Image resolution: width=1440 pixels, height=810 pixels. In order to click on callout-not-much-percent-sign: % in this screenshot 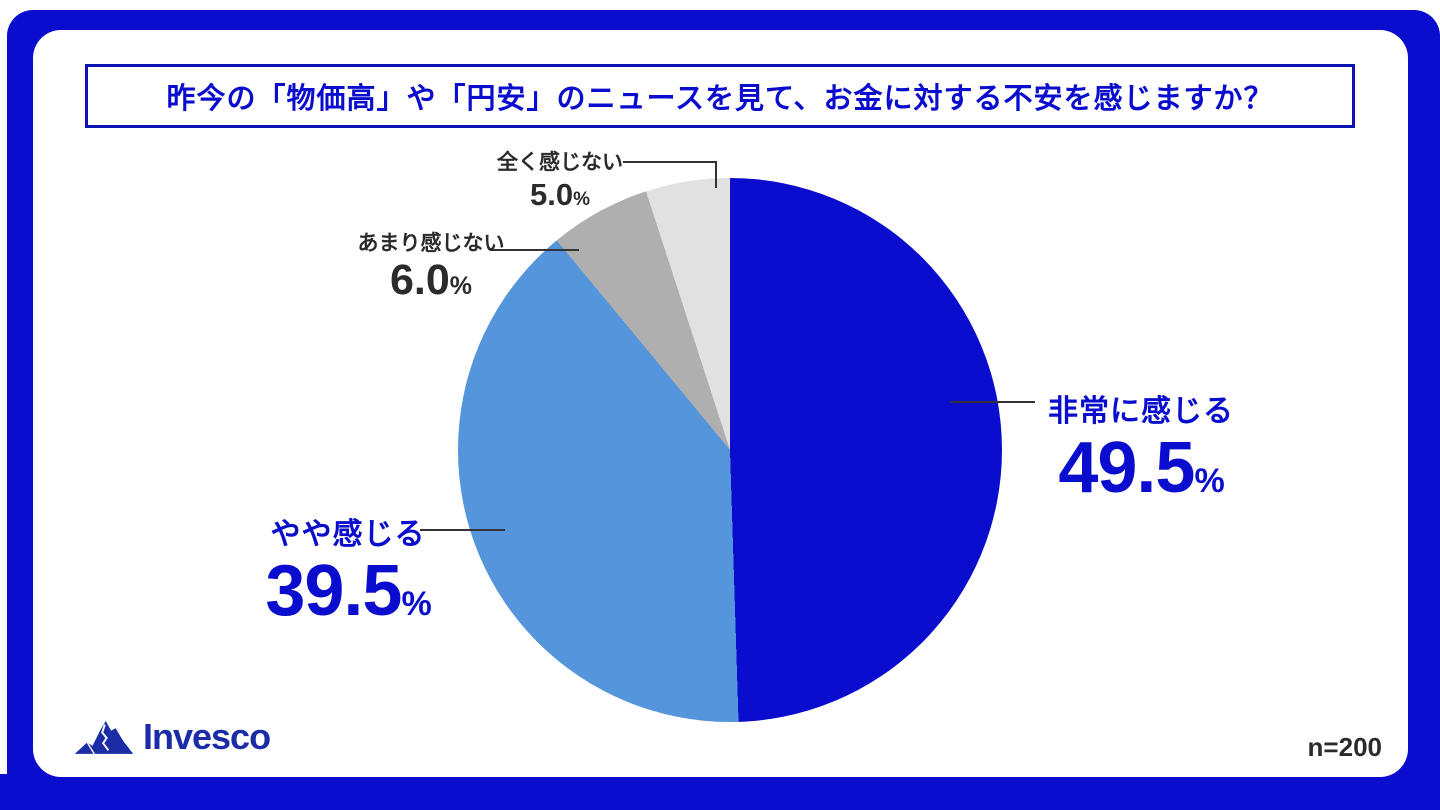, I will do `click(460, 286)`.